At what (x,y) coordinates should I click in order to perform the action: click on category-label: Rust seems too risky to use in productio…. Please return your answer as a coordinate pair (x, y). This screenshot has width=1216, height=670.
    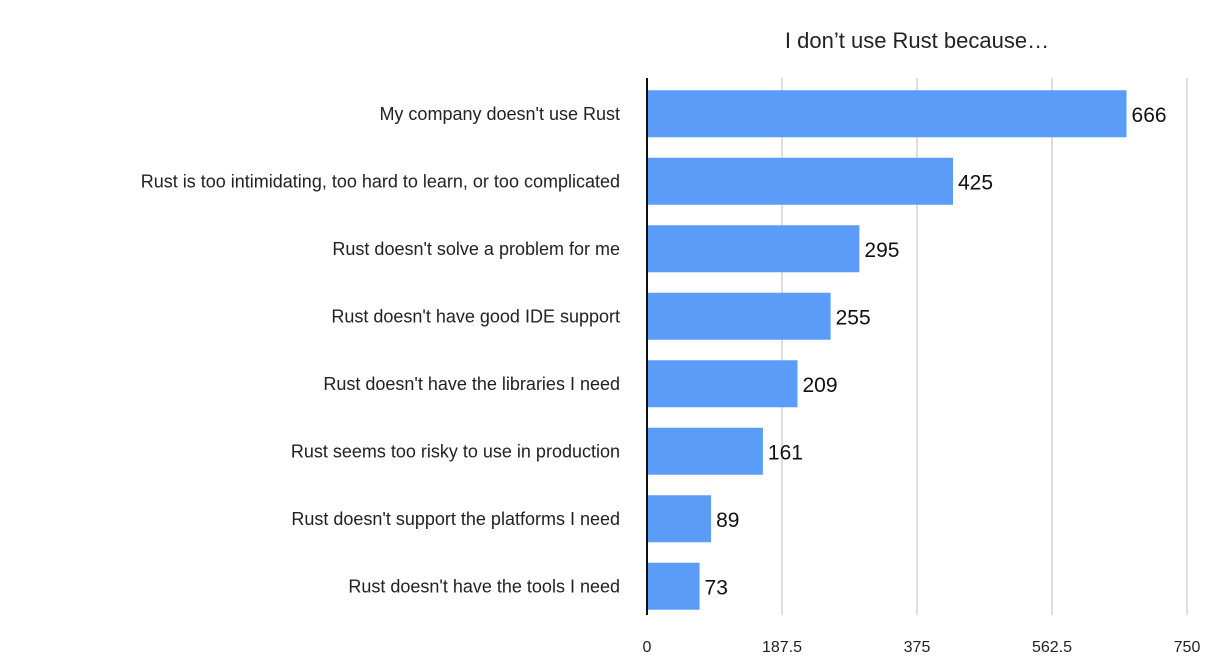
    Looking at the image, I should click on (455, 451).